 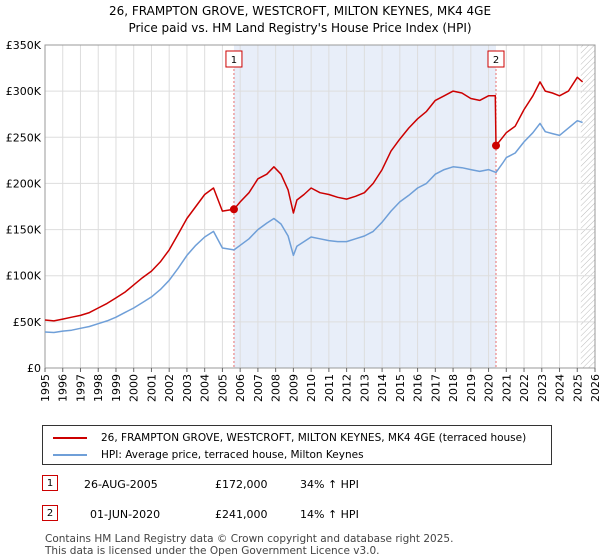 I want to click on x-tick-label: 1996, so click(x=63, y=388).